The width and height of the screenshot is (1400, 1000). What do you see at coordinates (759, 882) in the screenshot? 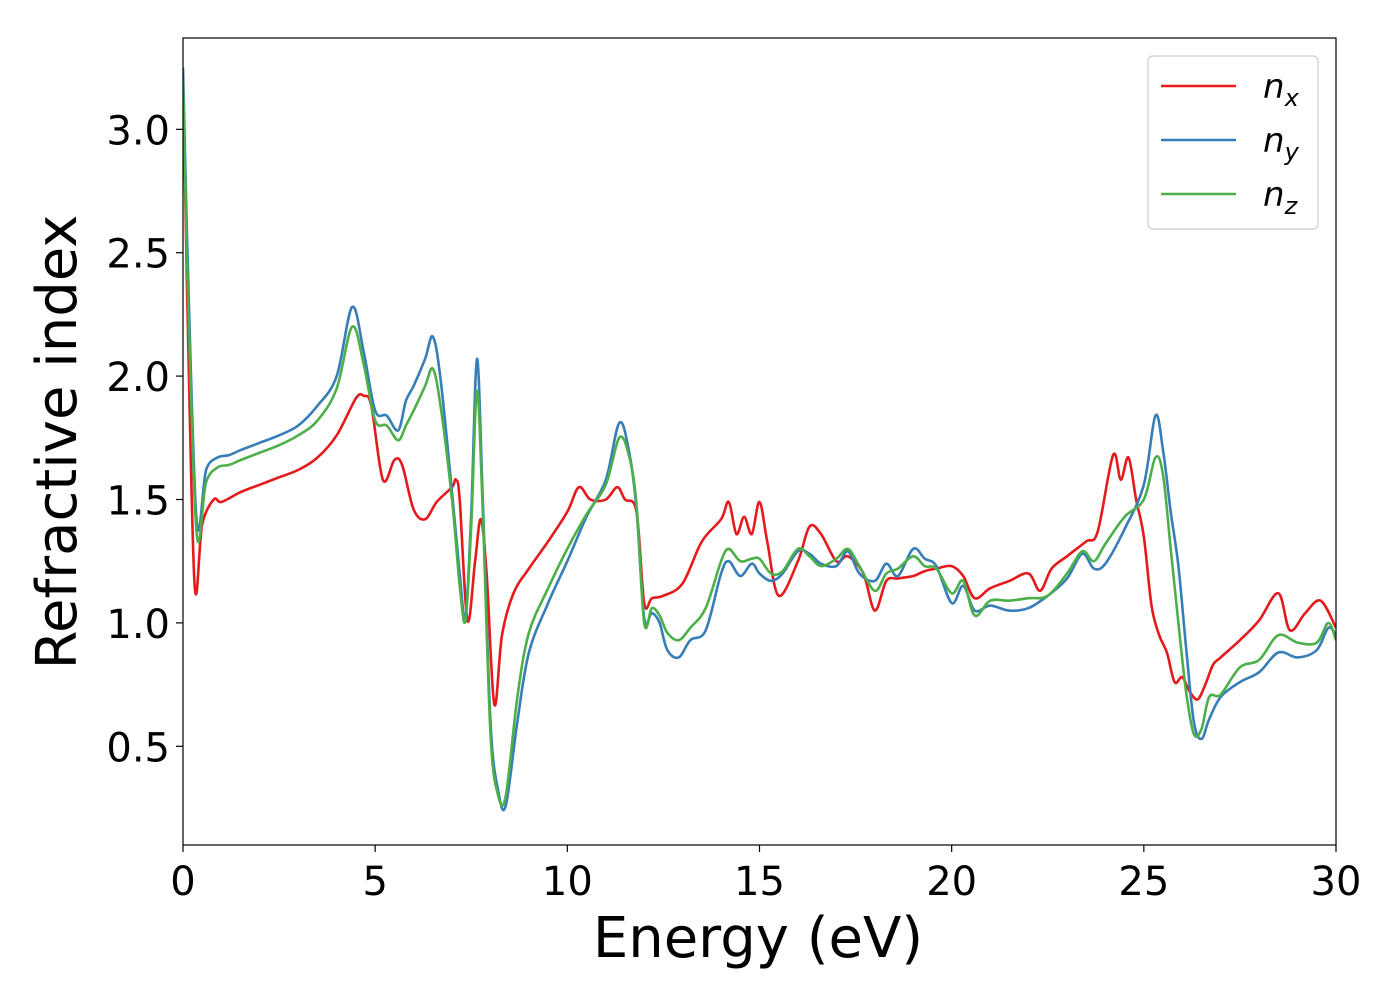
I see `x-tick-label: 15` at bounding box center [759, 882].